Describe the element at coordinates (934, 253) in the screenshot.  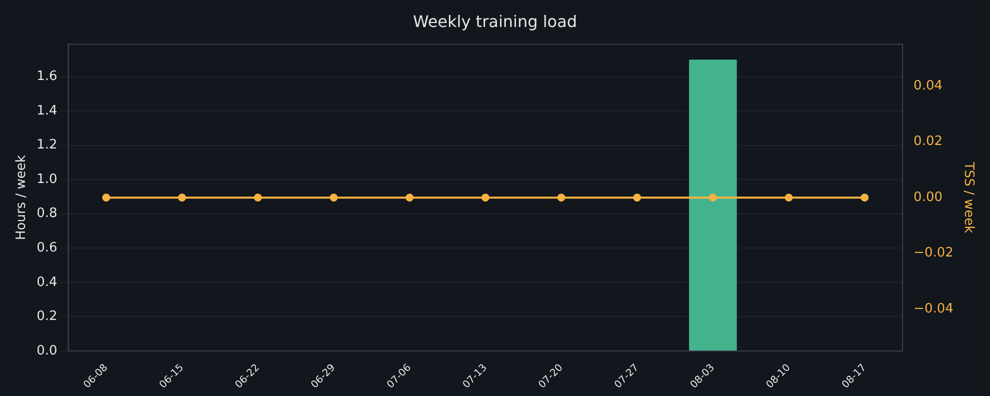
I see `y2-tick-label: −0.02` at that location.